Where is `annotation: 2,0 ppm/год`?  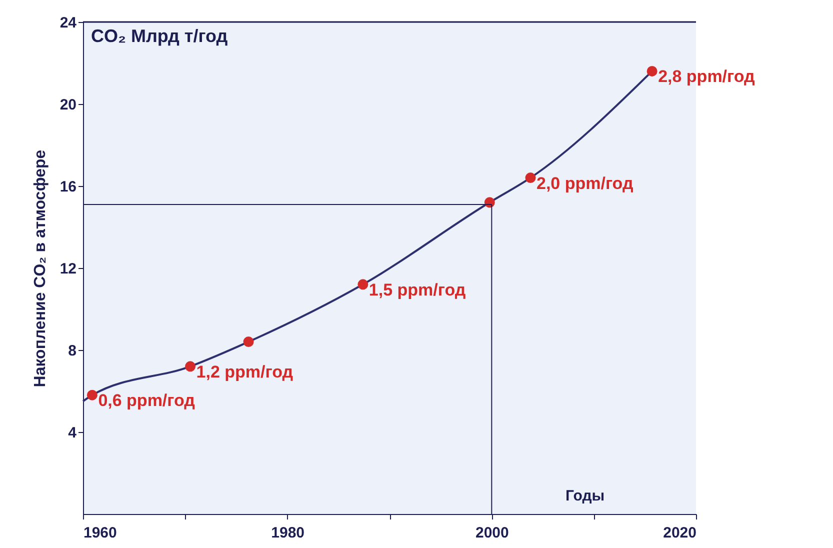 annotation: 2,0 ppm/год is located at coordinates (585, 183).